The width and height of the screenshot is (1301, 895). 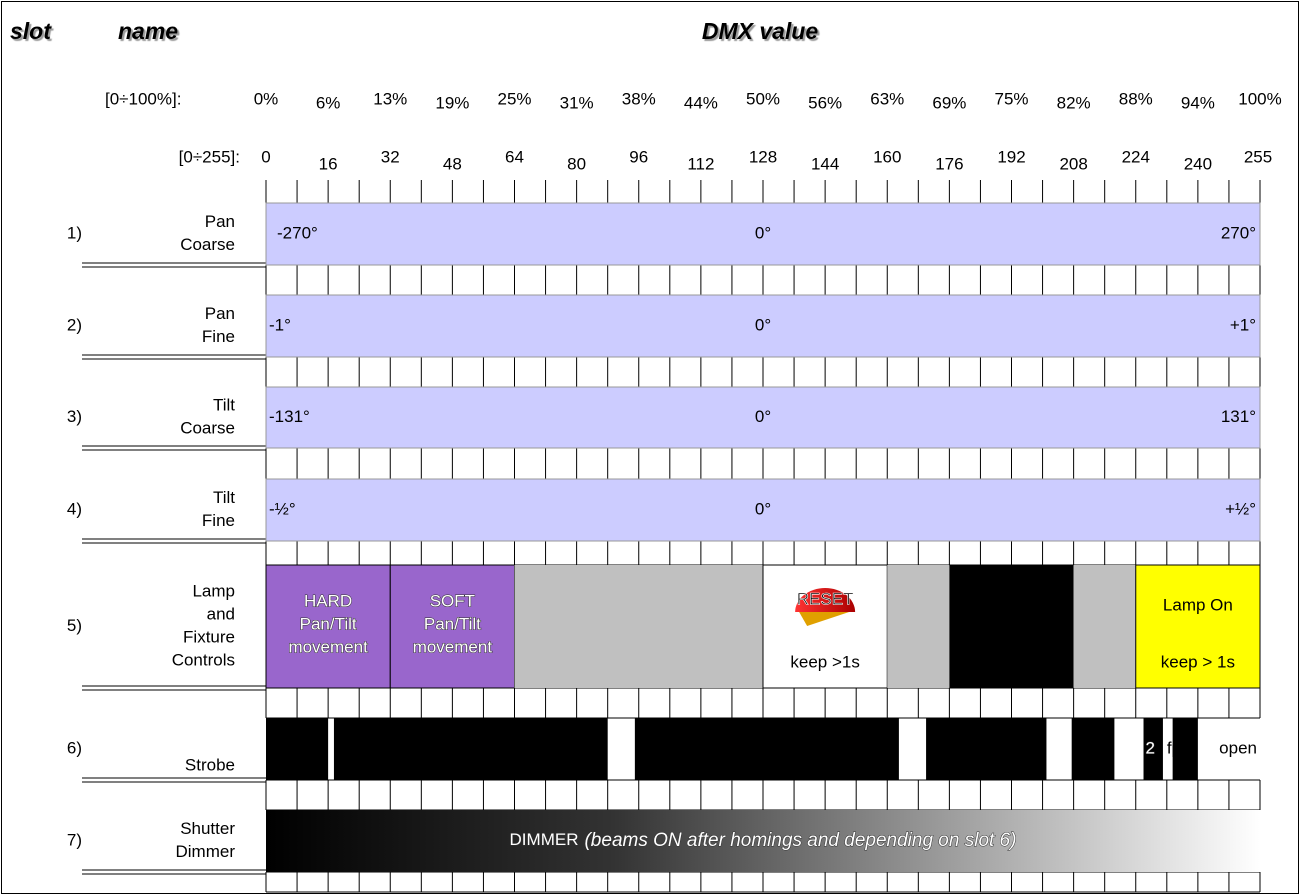 I want to click on percent-tick: 19%, so click(x=452, y=102).